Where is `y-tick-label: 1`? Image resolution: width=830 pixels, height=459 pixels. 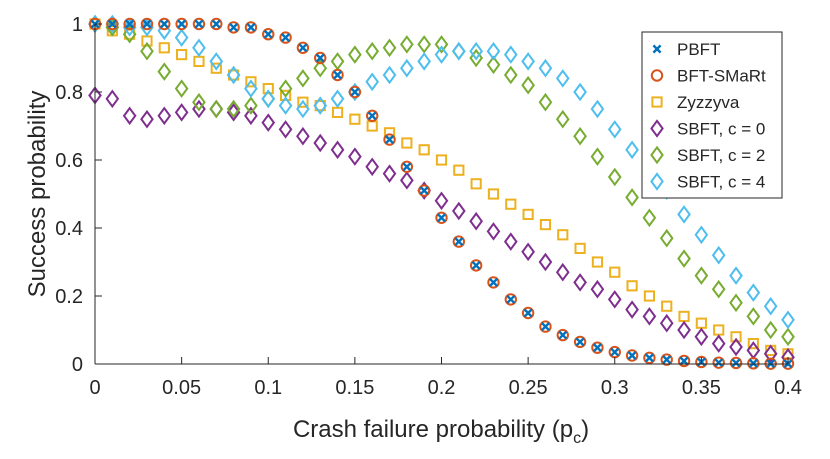
y-tick-label: 1 is located at coordinates (77, 25).